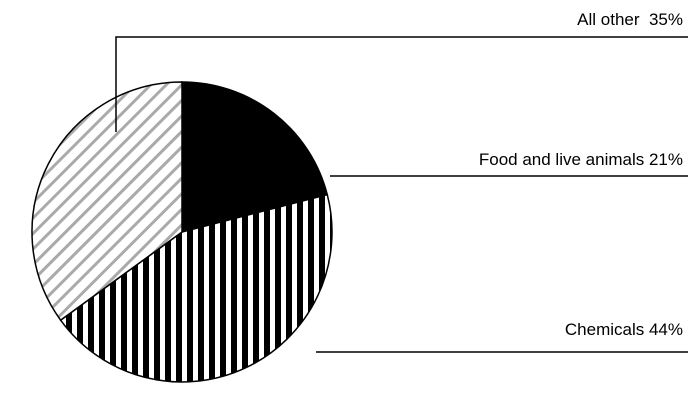  What do you see at coordinates (581, 159) in the screenshot?
I see `slice-label-food-and-live-animals: Food and live animals 21%` at bounding box center [581, 159].